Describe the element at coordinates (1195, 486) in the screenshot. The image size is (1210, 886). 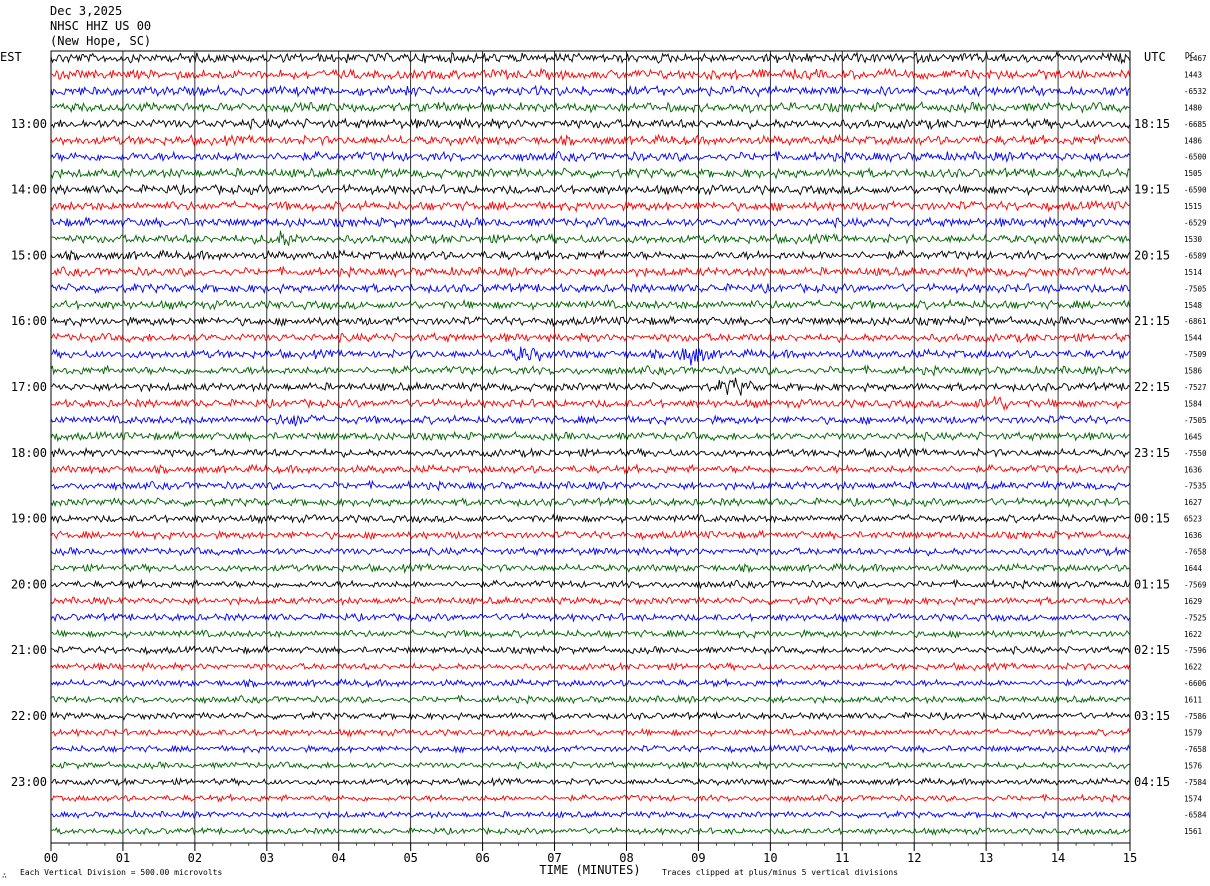
I see `dc-offset-label: -7535` at that location.